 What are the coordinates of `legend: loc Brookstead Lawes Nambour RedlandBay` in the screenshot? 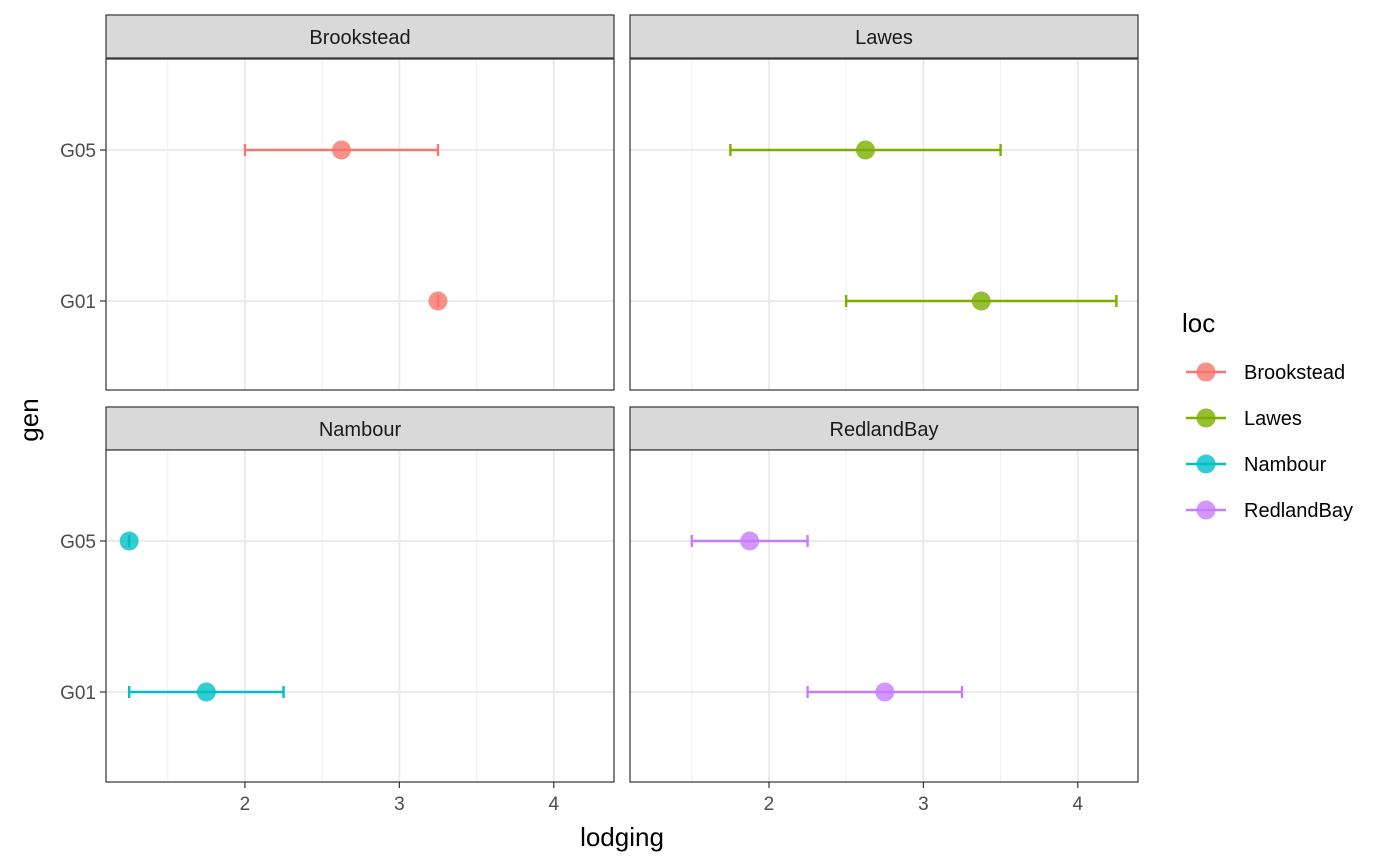 It's located at (1267, 415).